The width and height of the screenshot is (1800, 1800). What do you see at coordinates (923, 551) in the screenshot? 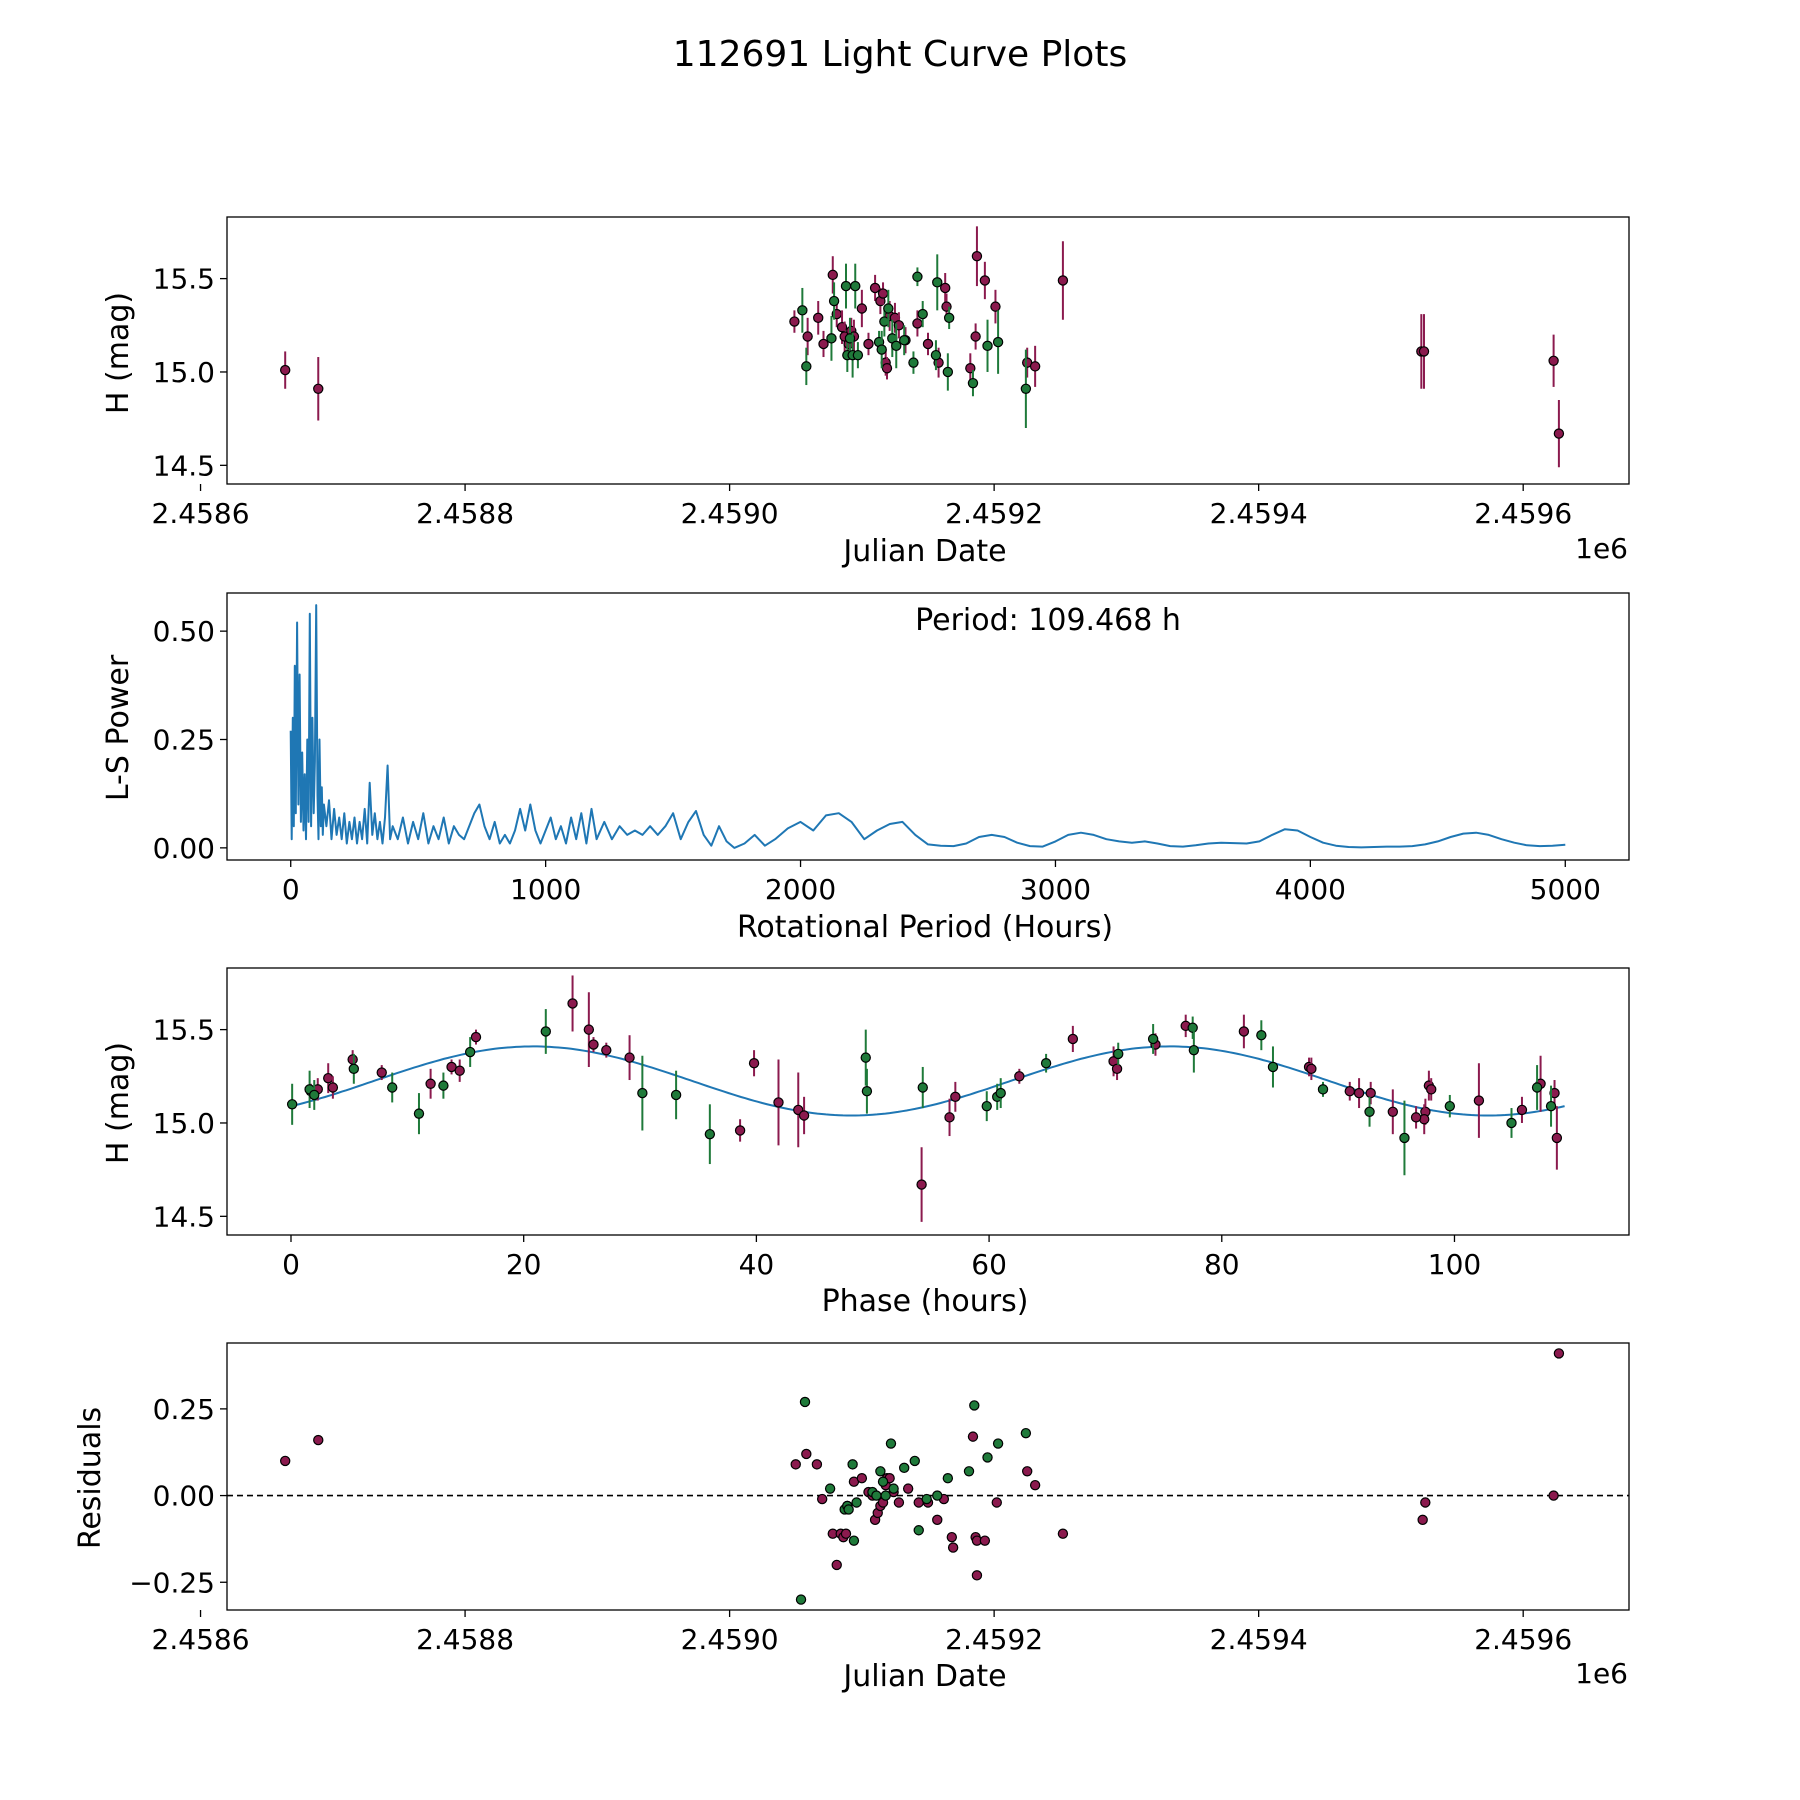
I see `lightcurve-xlabel: Julian Date` at bounding box center [923, 551].